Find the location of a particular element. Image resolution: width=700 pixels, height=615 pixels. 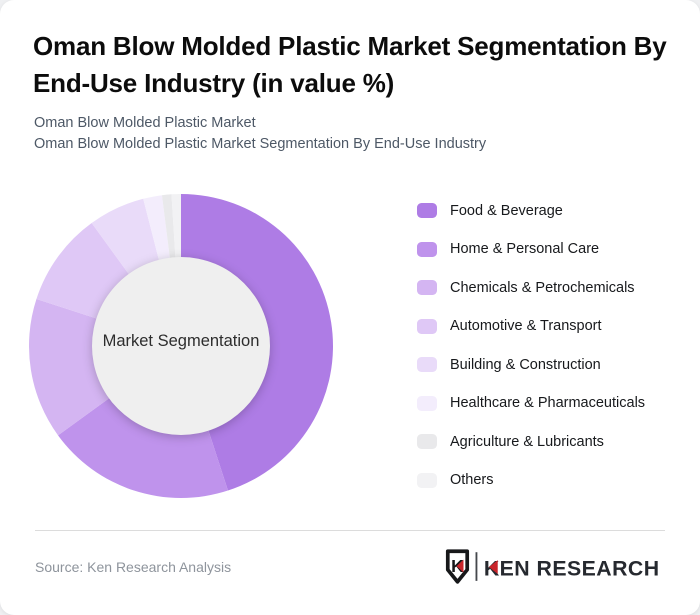

legend-item: Chemicals & Petrochemicals is located at coordinates (547, 287).